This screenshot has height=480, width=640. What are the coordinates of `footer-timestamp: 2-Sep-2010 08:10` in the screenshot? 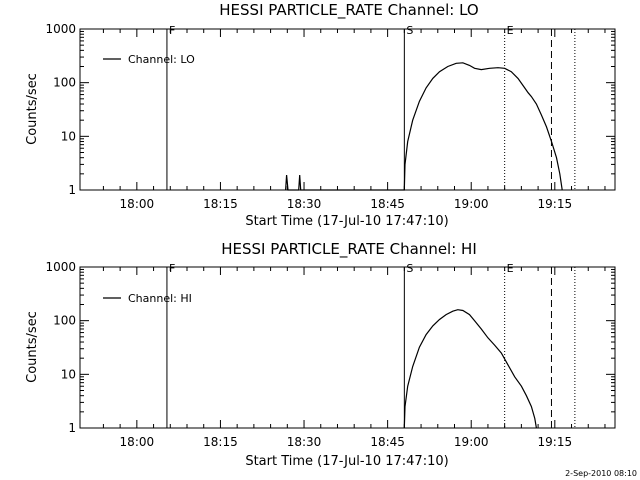 It's located at (601, 473).